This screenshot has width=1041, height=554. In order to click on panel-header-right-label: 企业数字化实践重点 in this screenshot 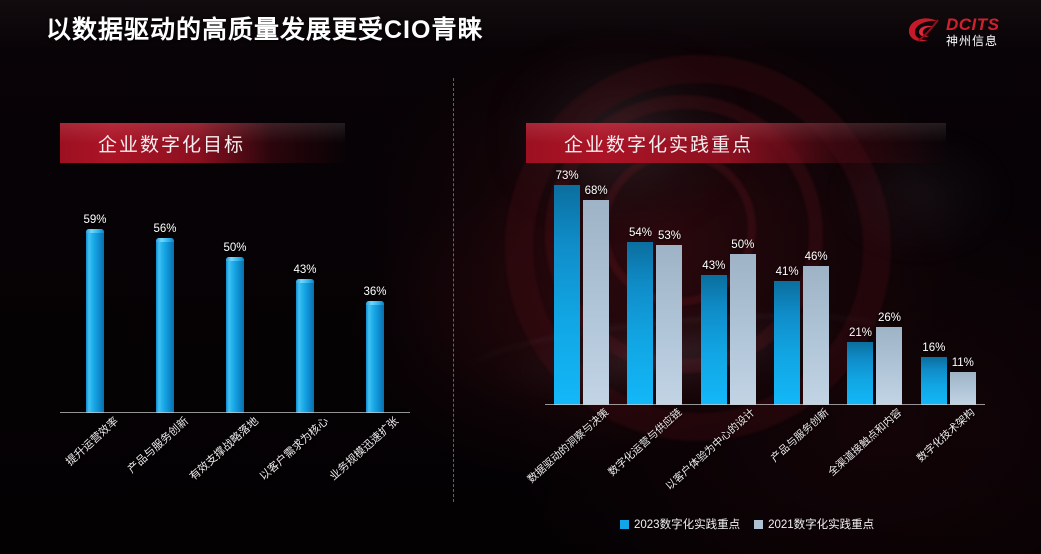, I will do `click(659, 145)`.